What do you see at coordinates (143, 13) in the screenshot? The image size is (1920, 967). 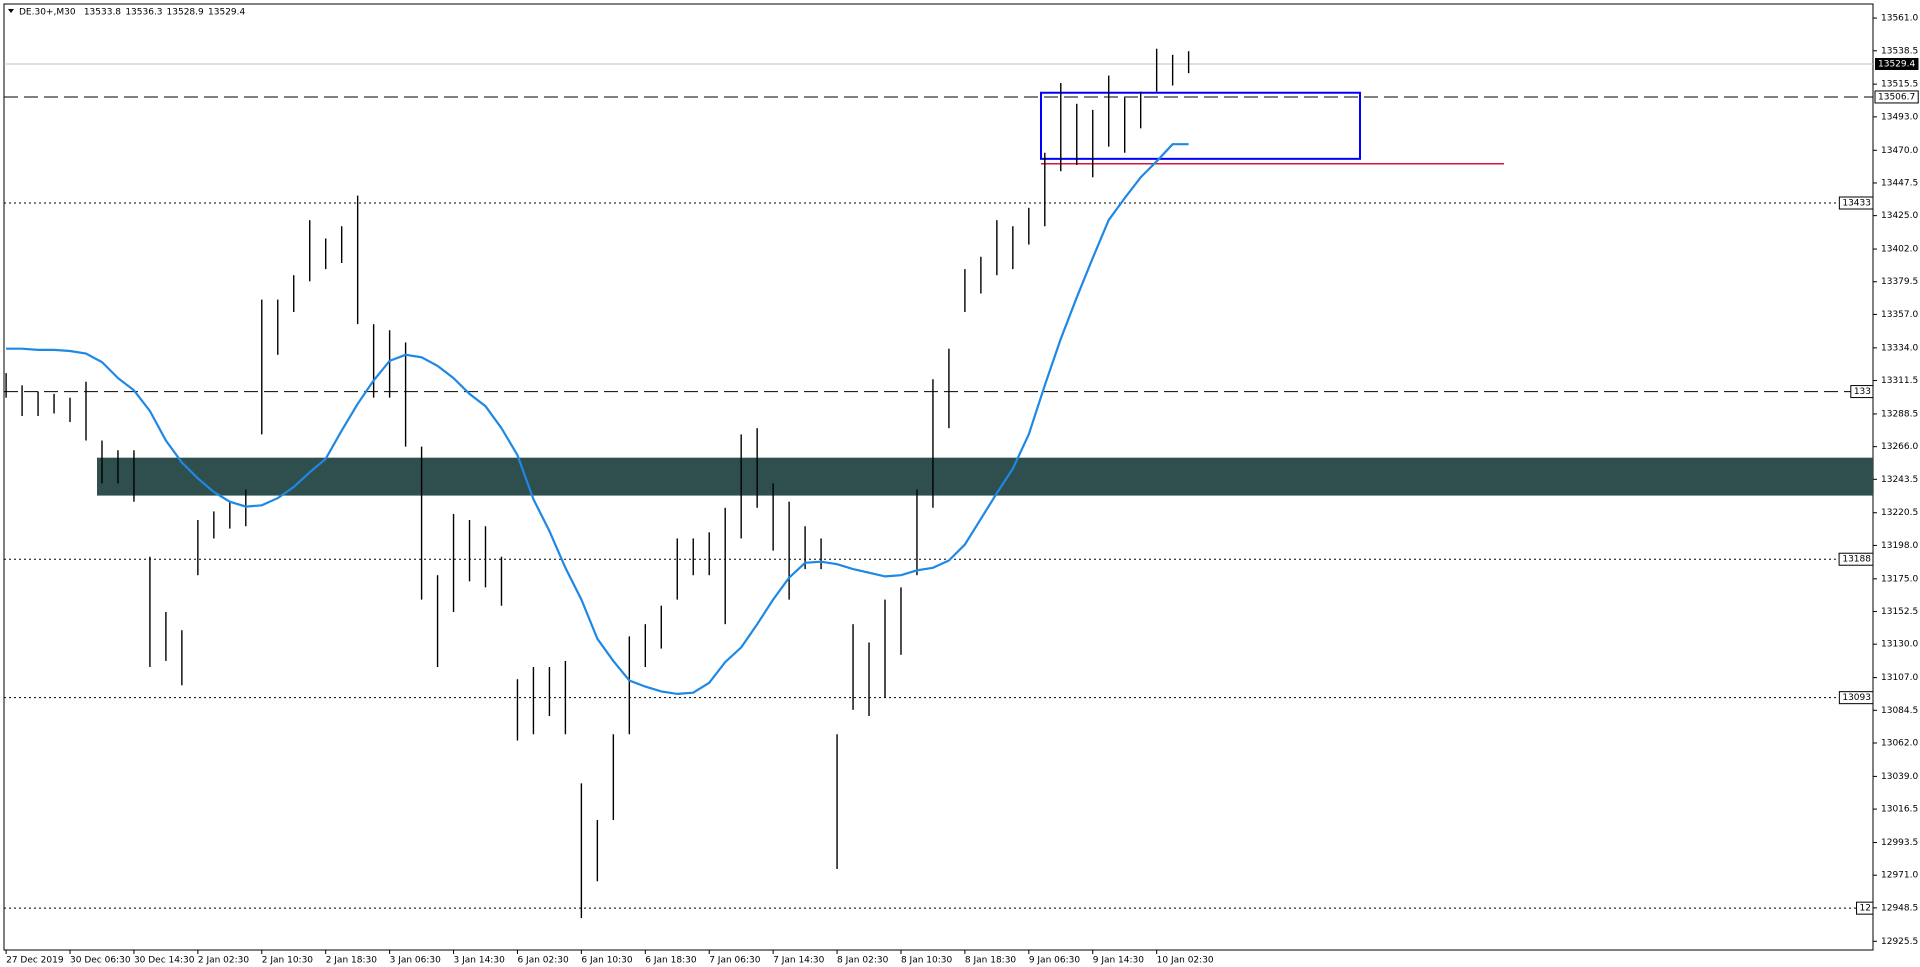 I see `header-value: 13536.3` at bounding box center [143, 13].